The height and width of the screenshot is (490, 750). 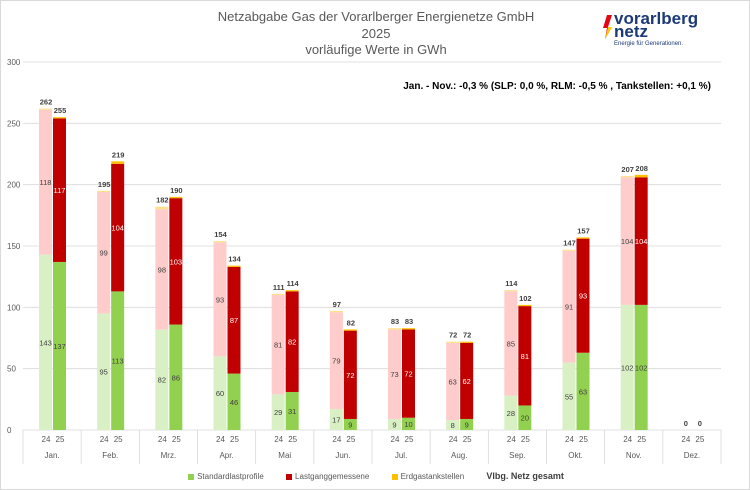 I want to click on total-label: 154, so click(x=220, y=234).